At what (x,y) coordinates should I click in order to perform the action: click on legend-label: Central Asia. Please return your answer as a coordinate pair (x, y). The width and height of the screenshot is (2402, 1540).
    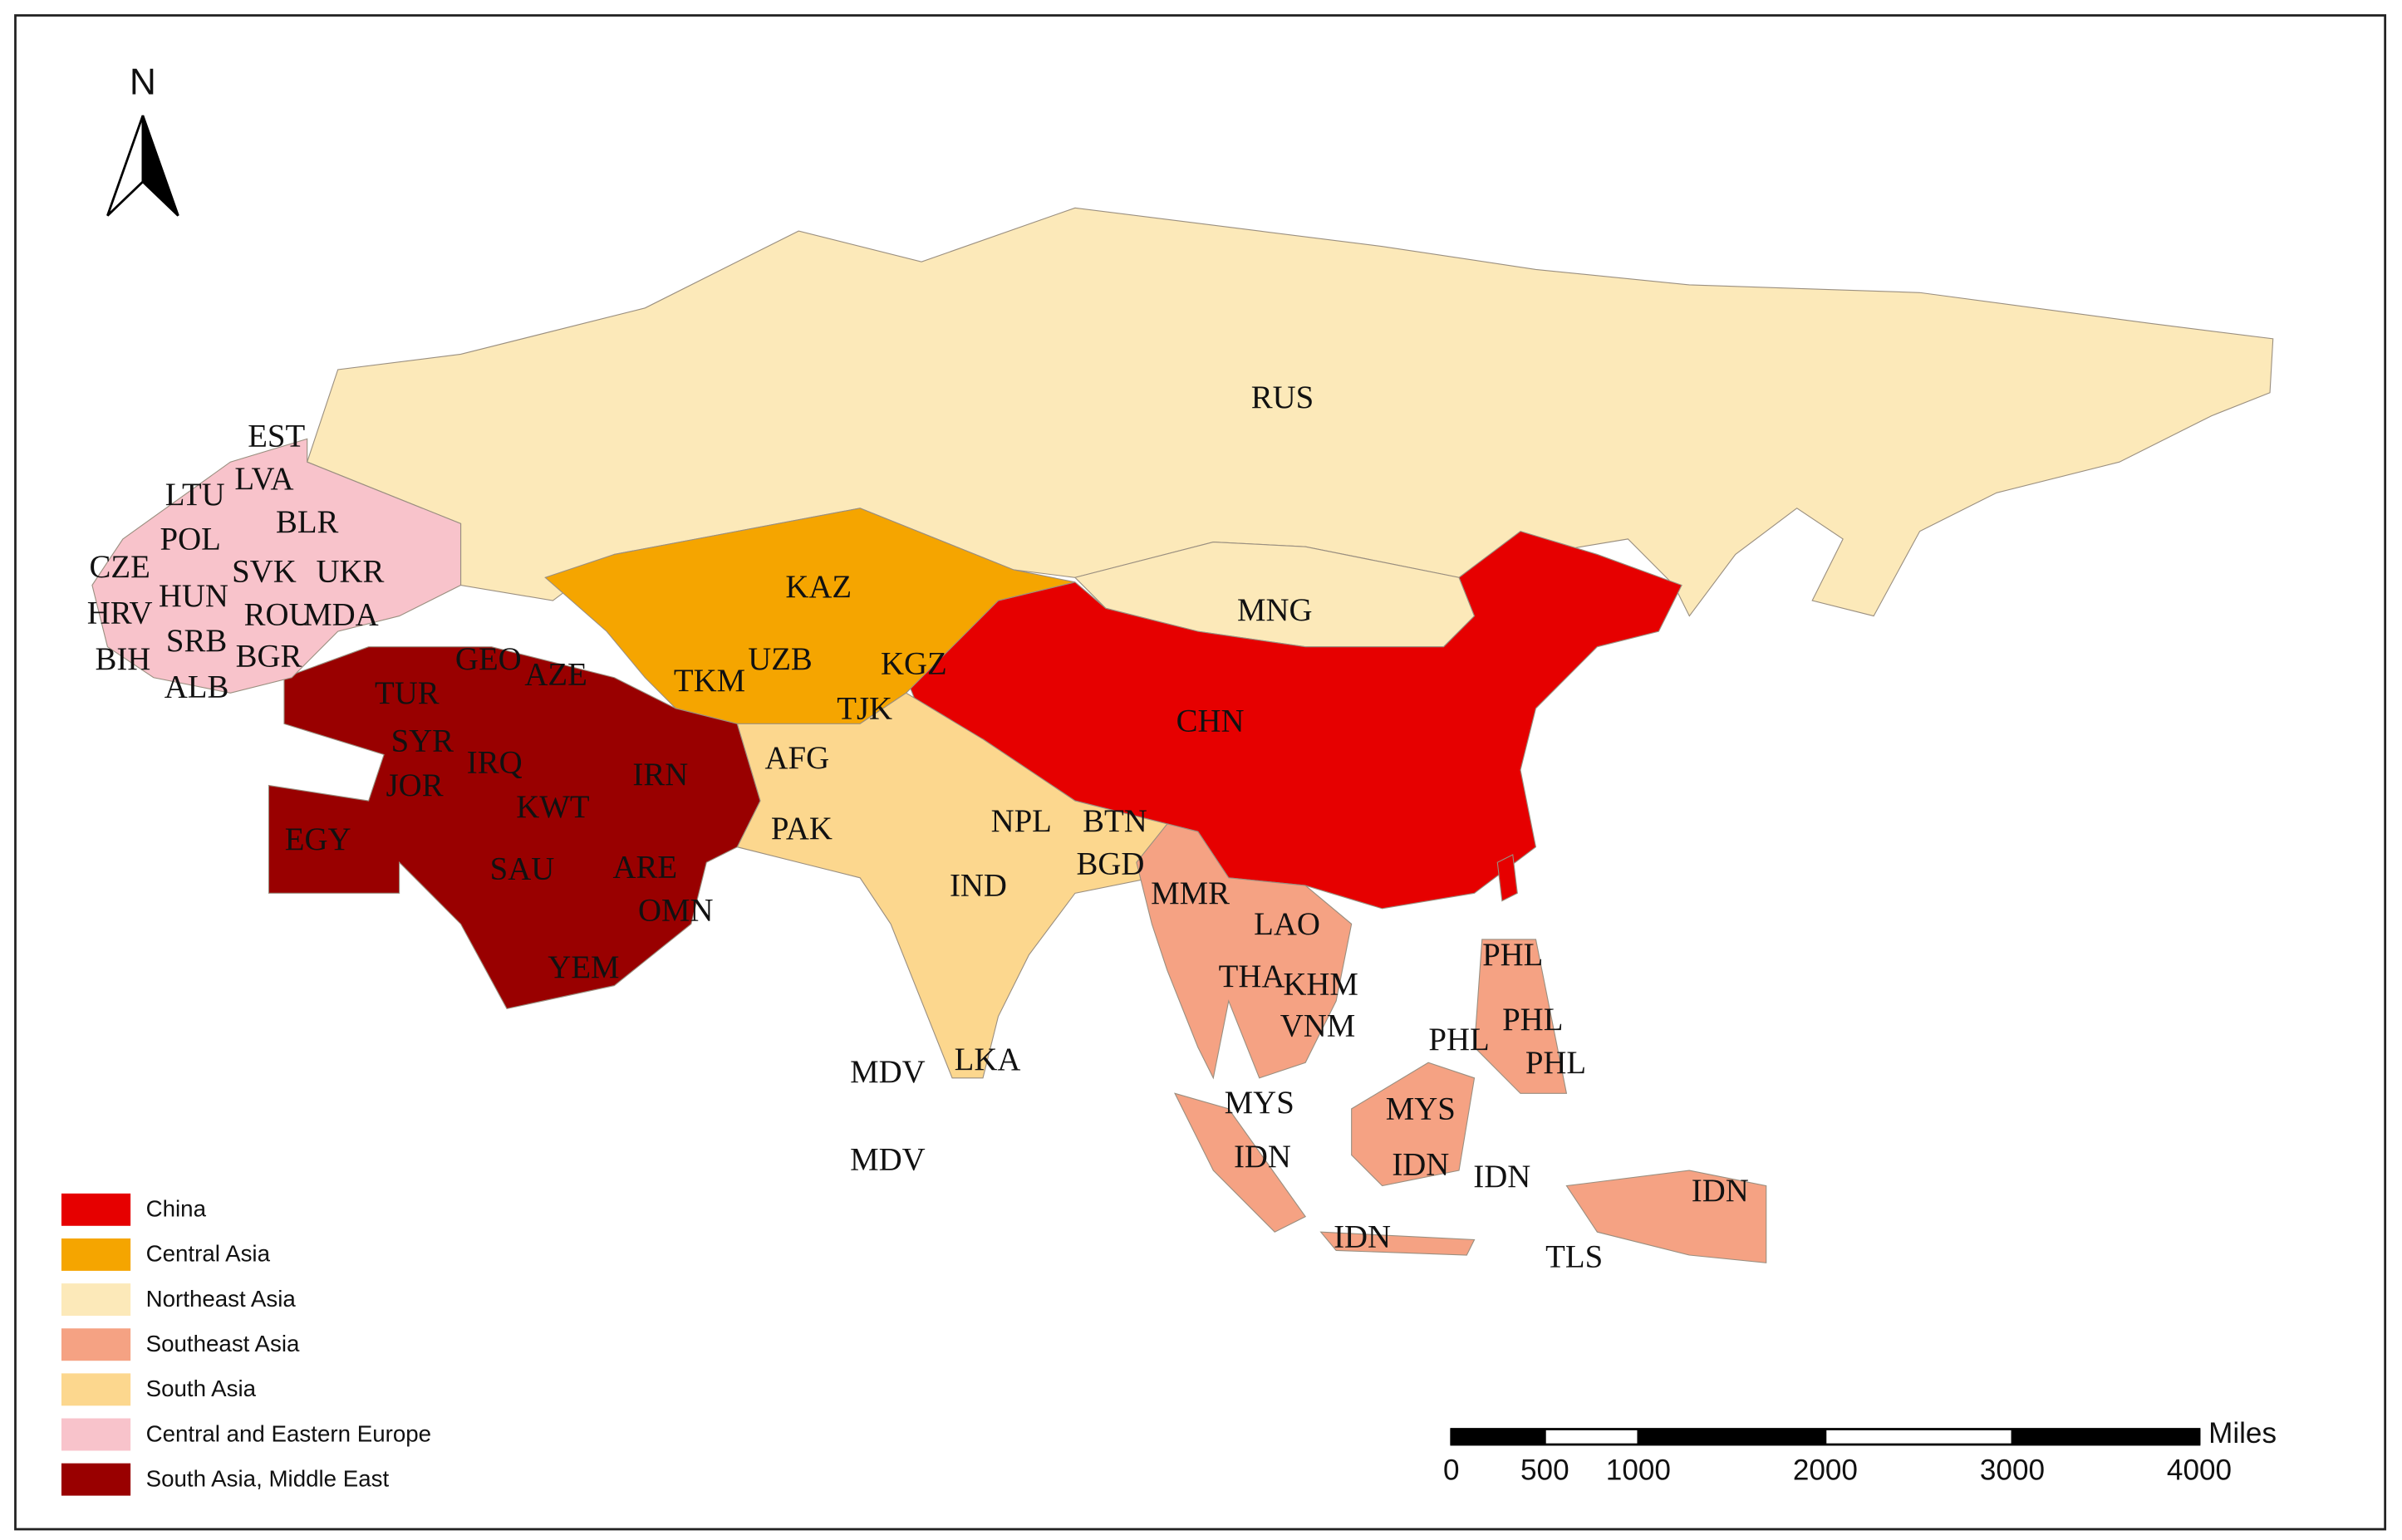
    Looking at the image, I should click on (208, 1254).